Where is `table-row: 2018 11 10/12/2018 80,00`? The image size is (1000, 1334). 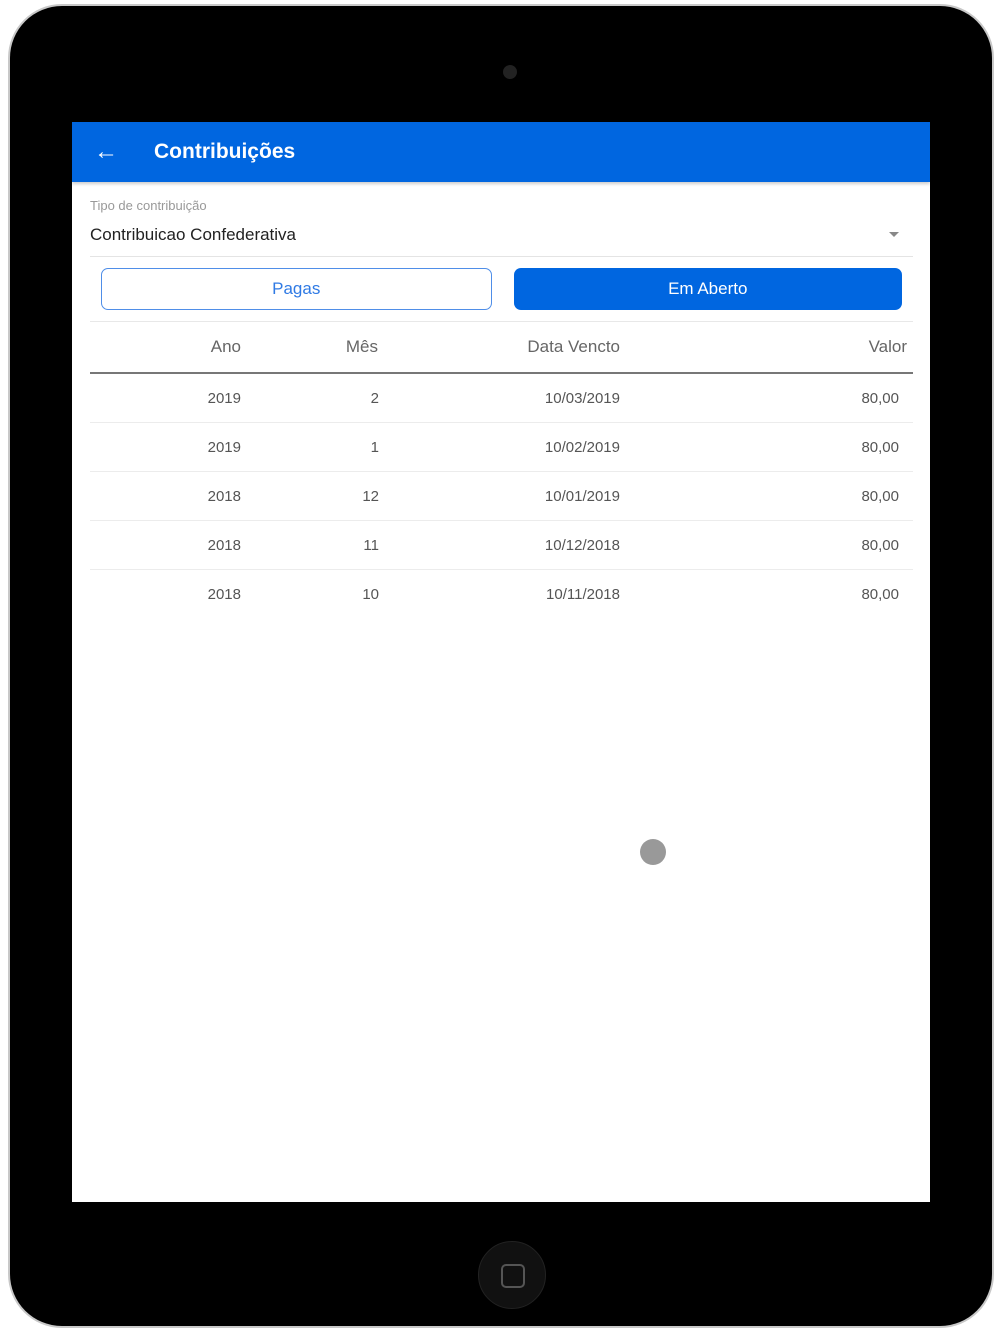
table-row: 2018 11 10/12/2018 80,00 is located at coordinates (501, 545).